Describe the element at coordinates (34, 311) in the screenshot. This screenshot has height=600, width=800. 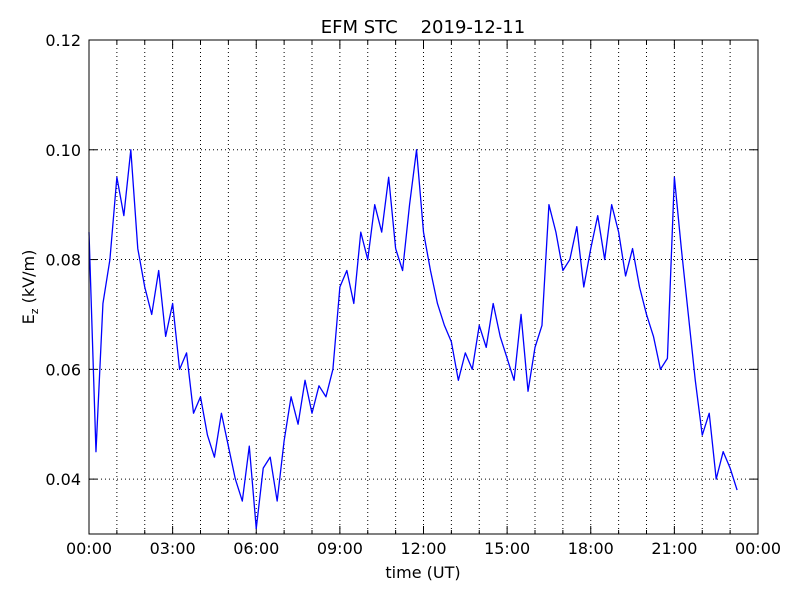
I see `y-label-sub: z` at that location.